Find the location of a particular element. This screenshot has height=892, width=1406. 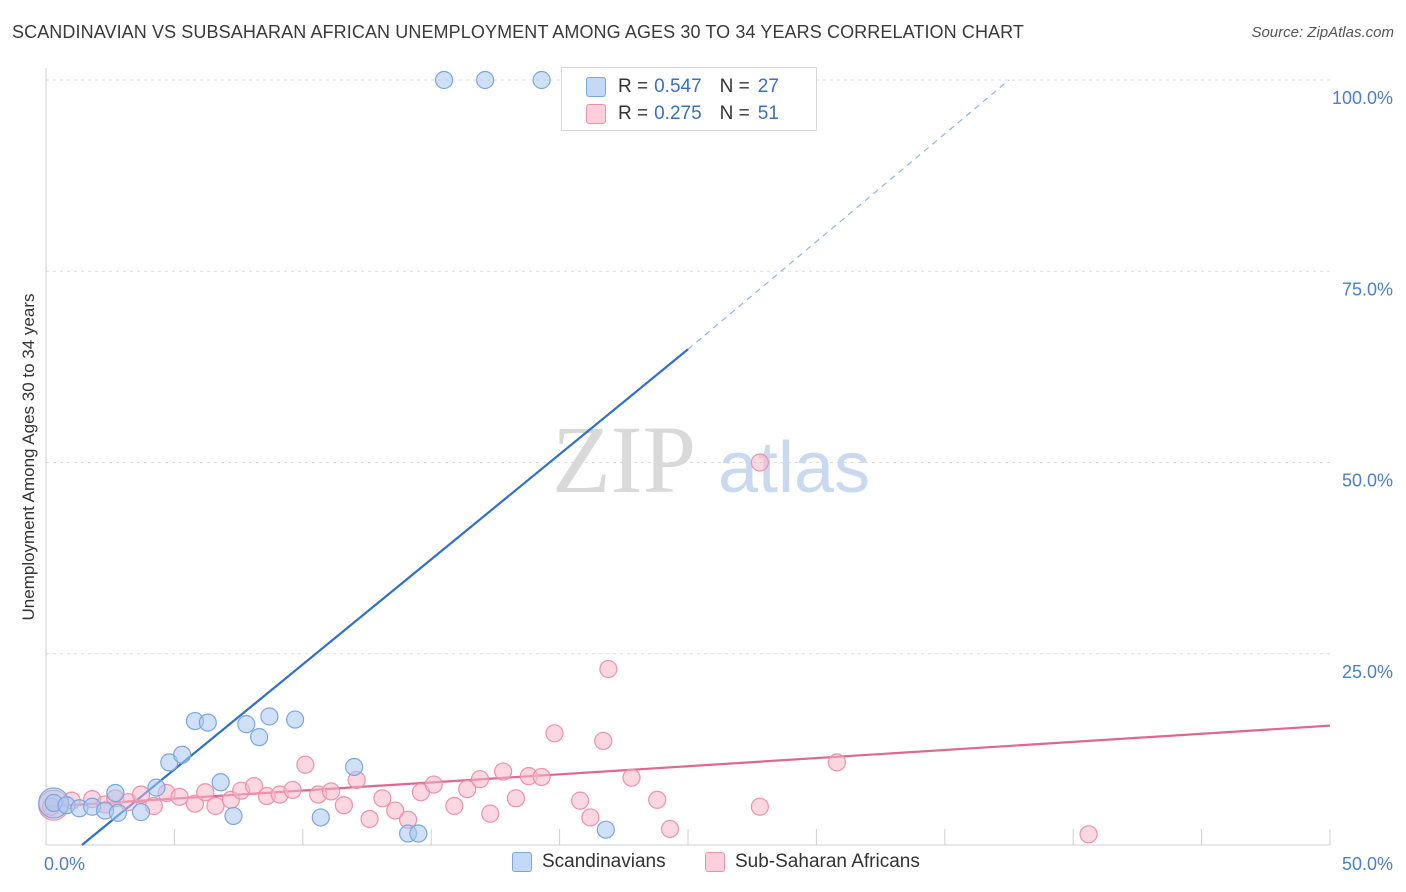

y-tick-label: 100.0% is located at coordinates (1362, 98).